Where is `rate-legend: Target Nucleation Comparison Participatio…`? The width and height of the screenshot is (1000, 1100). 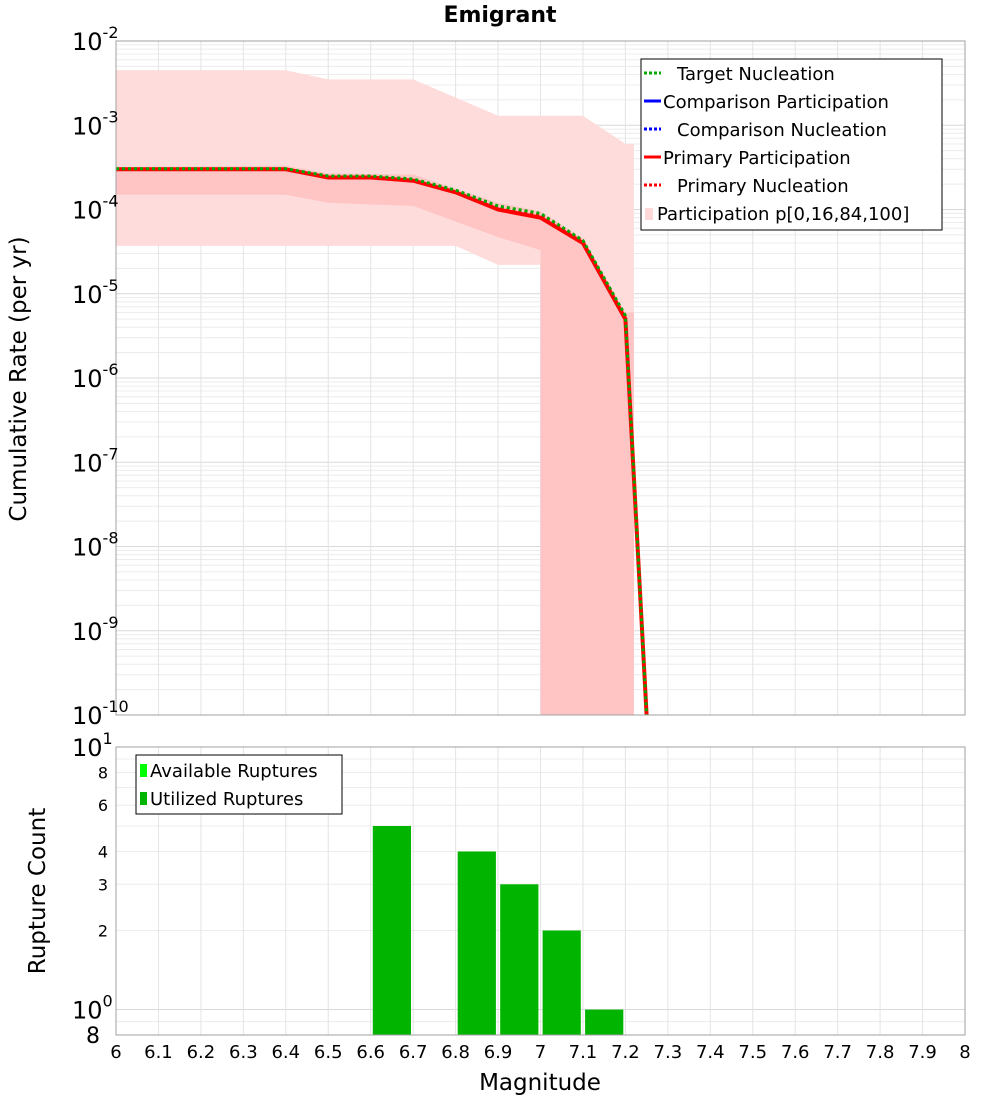 rate-legend: Target Nucleation Comparison Participatio… is located at coordinates (791, 144).